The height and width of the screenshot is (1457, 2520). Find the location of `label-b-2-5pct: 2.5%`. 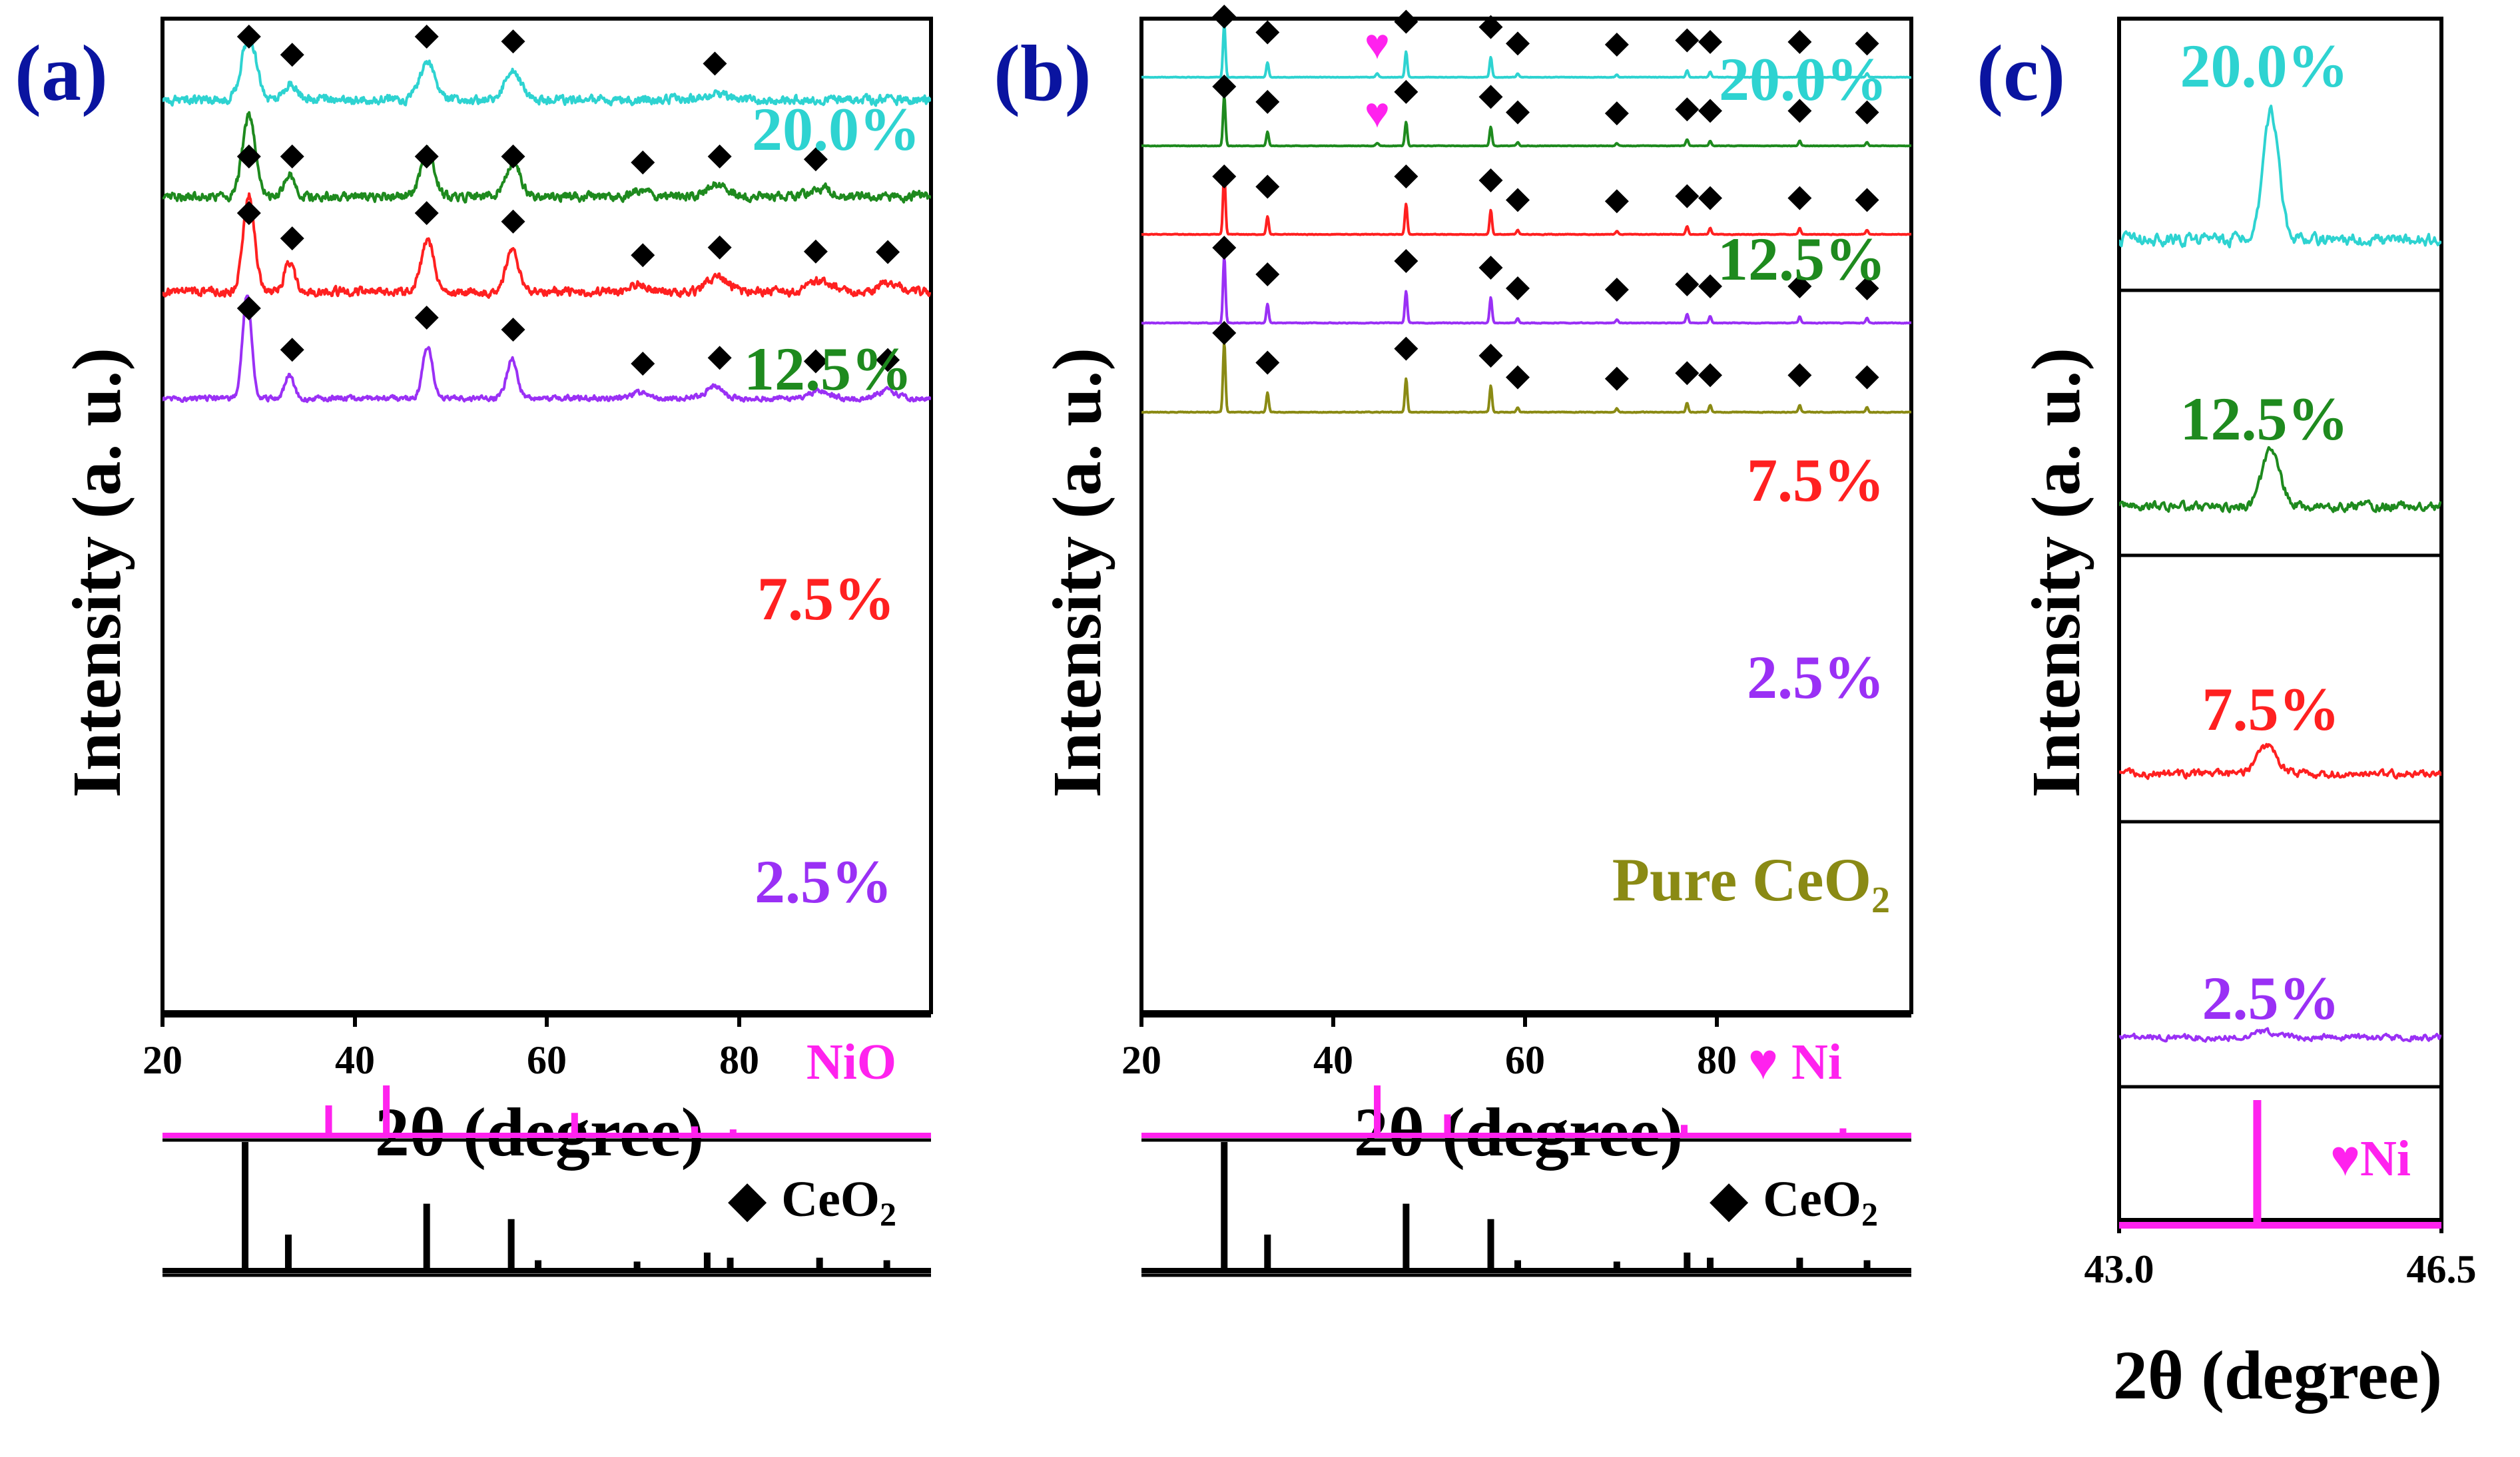

label-b-2-5pct: 2.5% is located at coordinates (1816, 677).